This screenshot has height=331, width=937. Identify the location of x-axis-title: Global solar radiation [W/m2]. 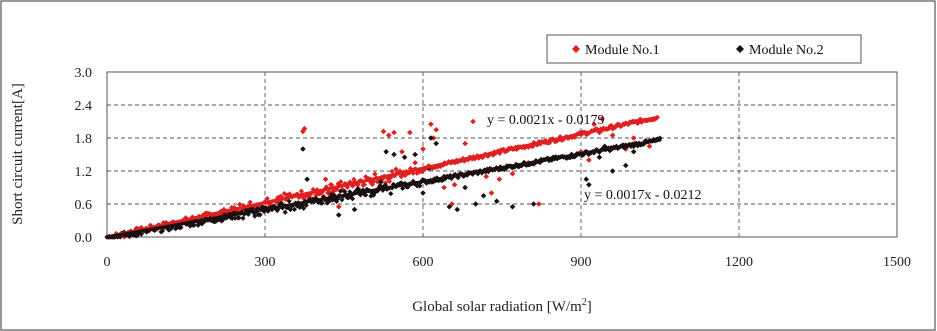
(502, 306).